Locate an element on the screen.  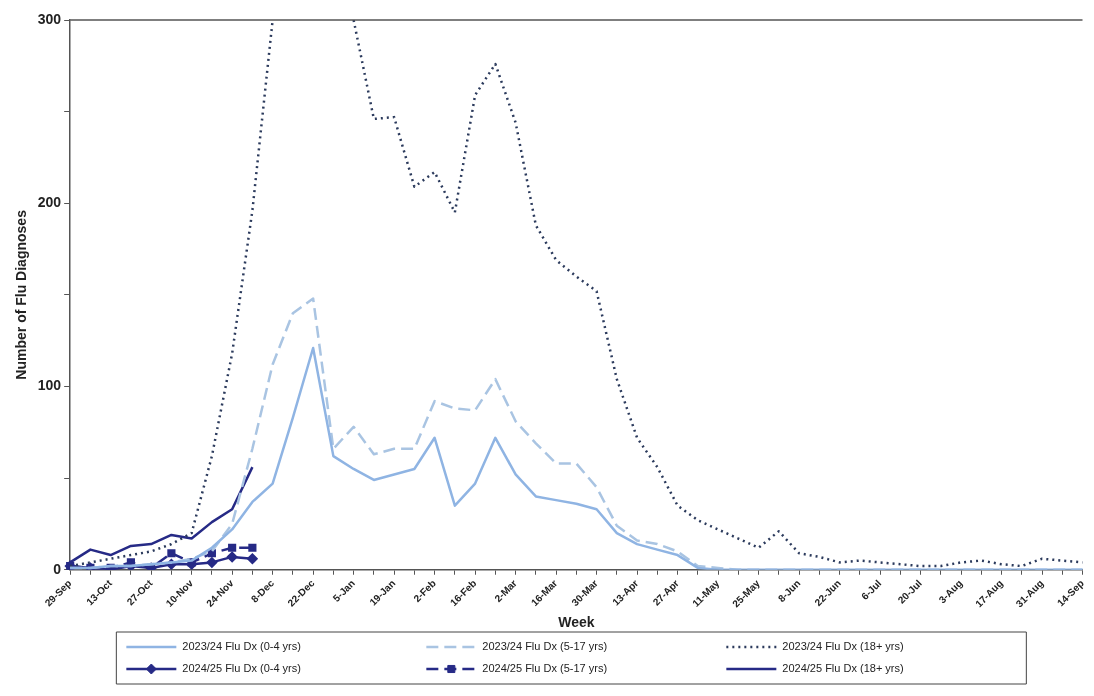
y-axis-title: Number of Flu Diagnoses is located at coordinates (21, 294).